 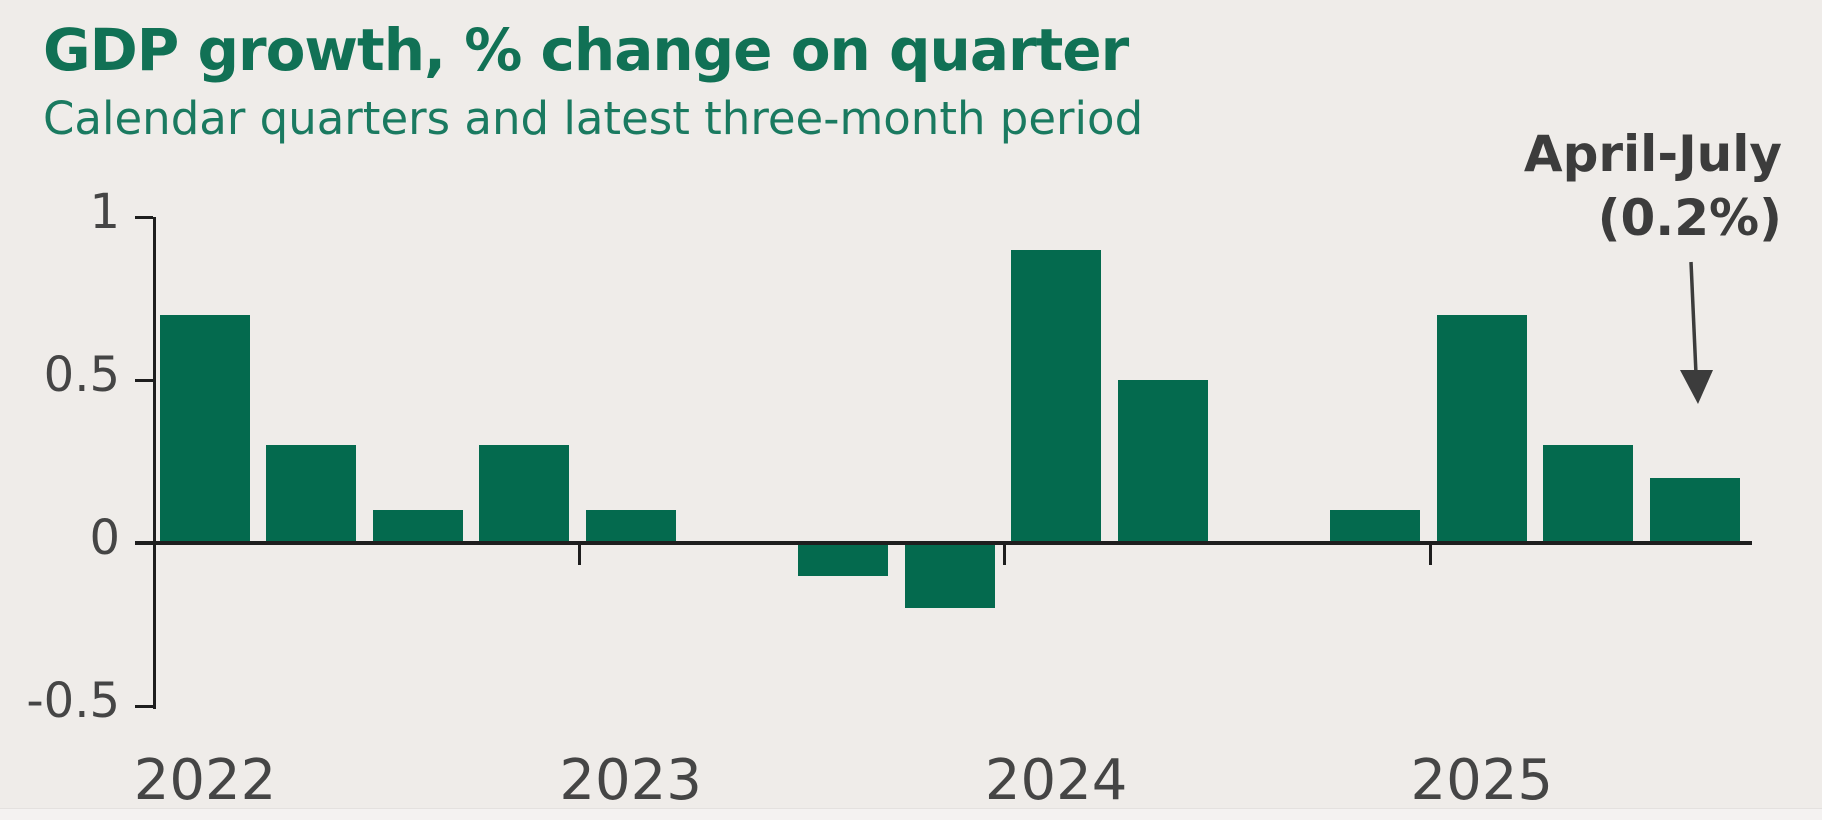 What do you see at coordinates (1056, 780) in the screenshot?
I see `x-axis-label-2024: 2024` at bounding box center [1056, 780].